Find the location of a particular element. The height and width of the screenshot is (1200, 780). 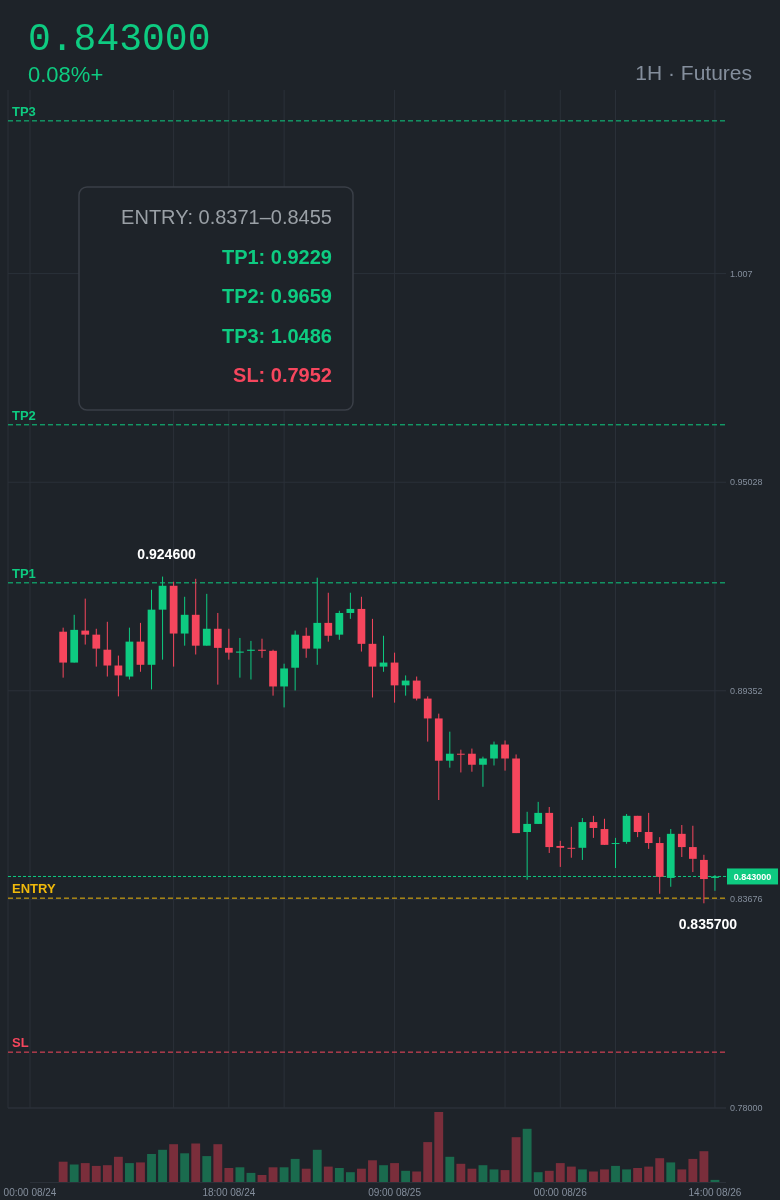

annotation: TP3: 1.0486 is located at coordinates (276, 335).